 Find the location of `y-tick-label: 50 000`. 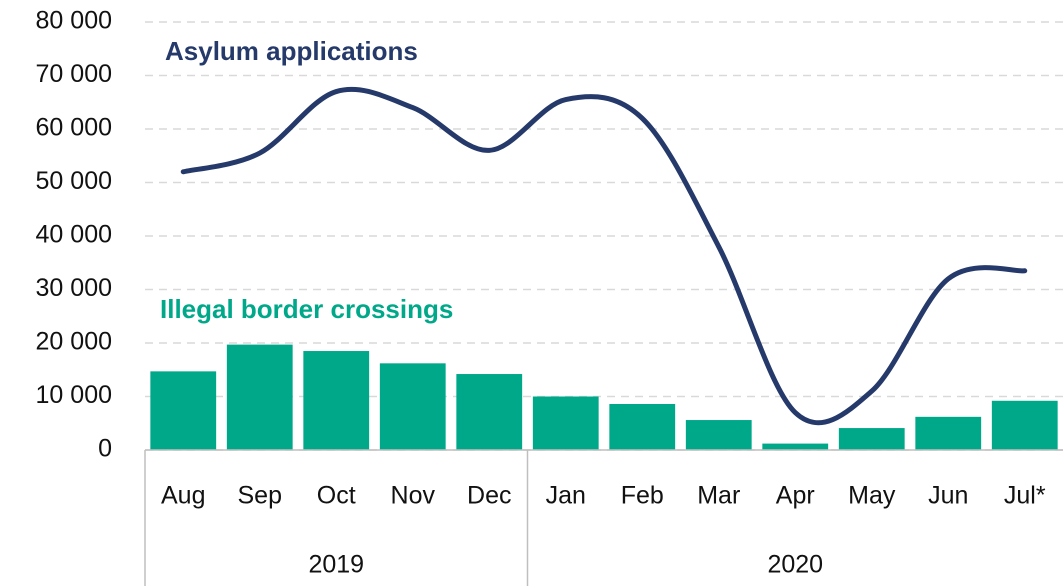

y-tick-label: 50 000 is located at coordinates (74, 181).